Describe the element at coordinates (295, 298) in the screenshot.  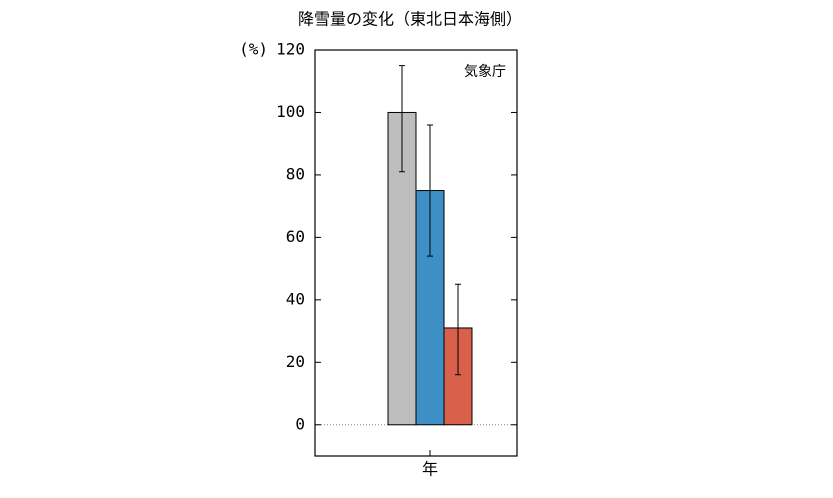
I see `y-tick-label: 40` at that location.